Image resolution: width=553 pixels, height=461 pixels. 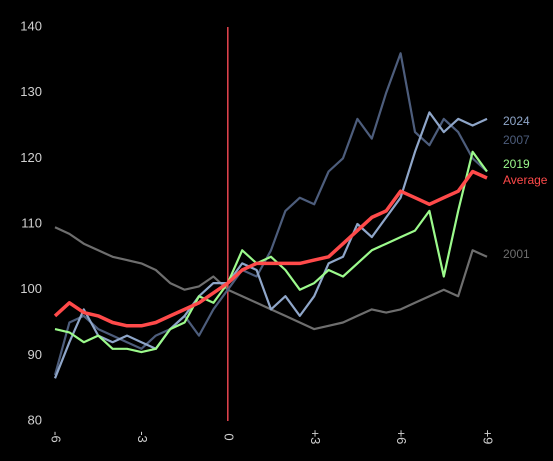 I want to click on y-tick-label: 120, so click(x=31, y=157).